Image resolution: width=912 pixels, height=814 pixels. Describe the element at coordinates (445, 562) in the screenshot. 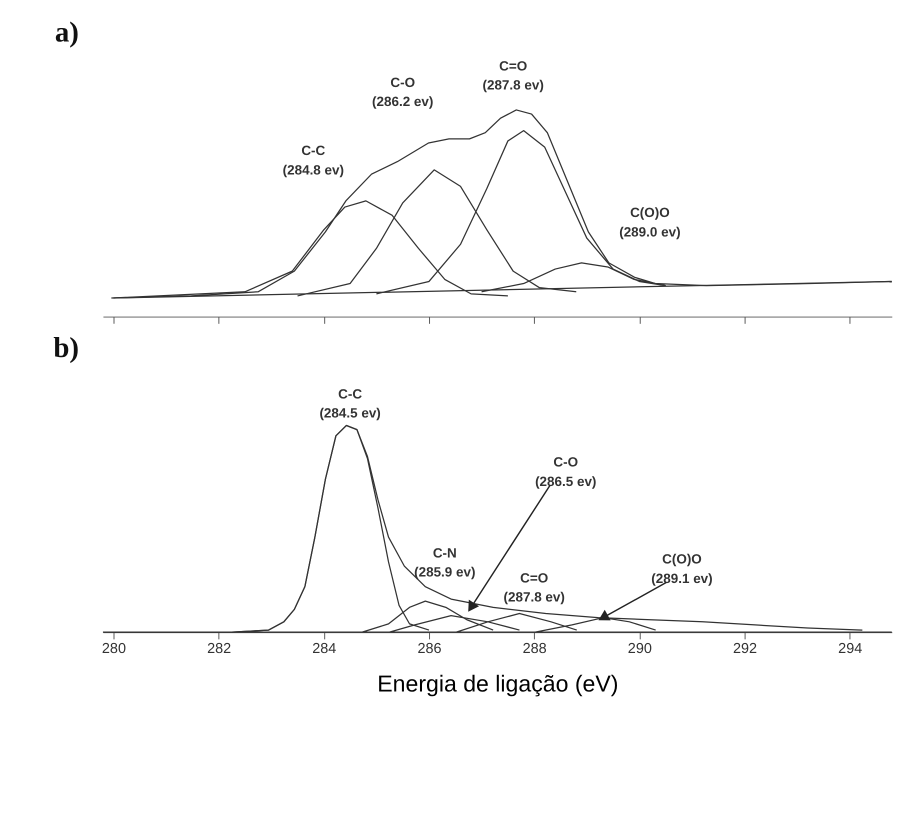

I see `annotation: C-N (285.9 ev)` at that location.